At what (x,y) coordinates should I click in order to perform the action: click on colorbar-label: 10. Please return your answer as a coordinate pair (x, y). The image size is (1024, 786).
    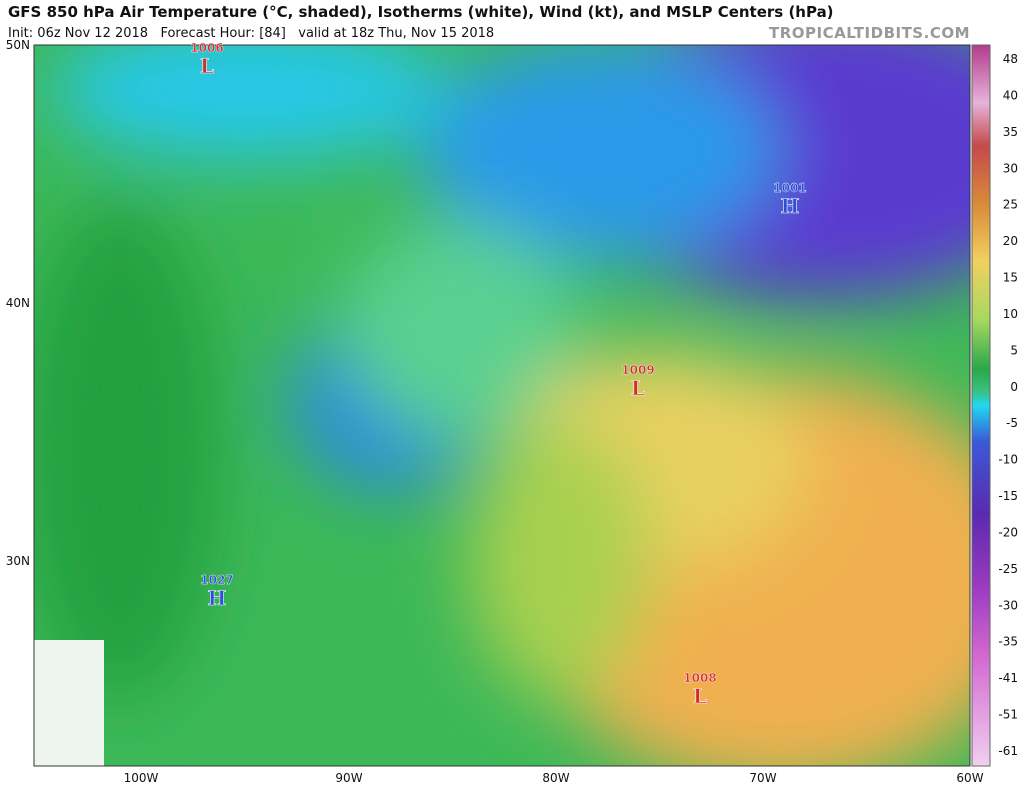
    Looking at the image, I should click on (1010, 314).